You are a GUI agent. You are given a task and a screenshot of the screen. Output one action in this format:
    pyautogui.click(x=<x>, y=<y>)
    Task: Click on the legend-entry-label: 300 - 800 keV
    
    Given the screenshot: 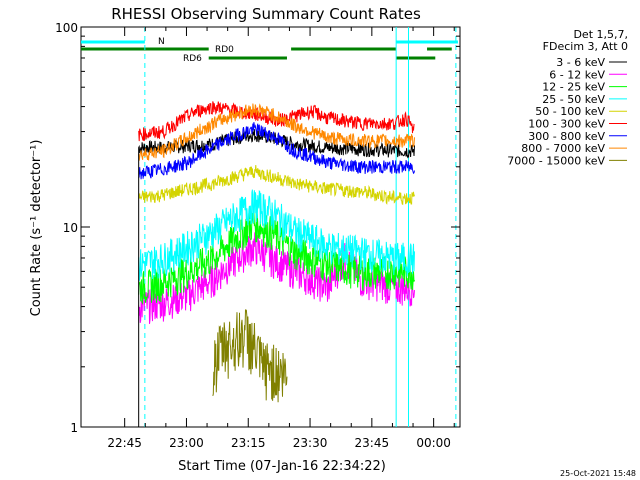 What is the action you would take?
    pyautogui.click(x=566, y=136)
    